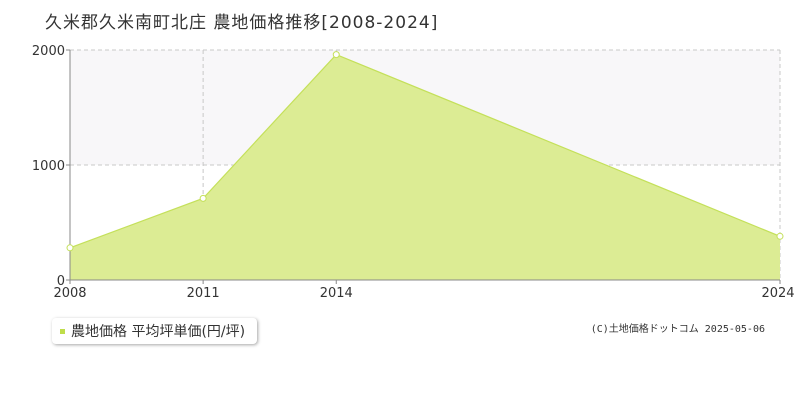 The height and width of the screenshot is (400, 800). I want to click on y-tick-label: 1000, so click(48, 166).